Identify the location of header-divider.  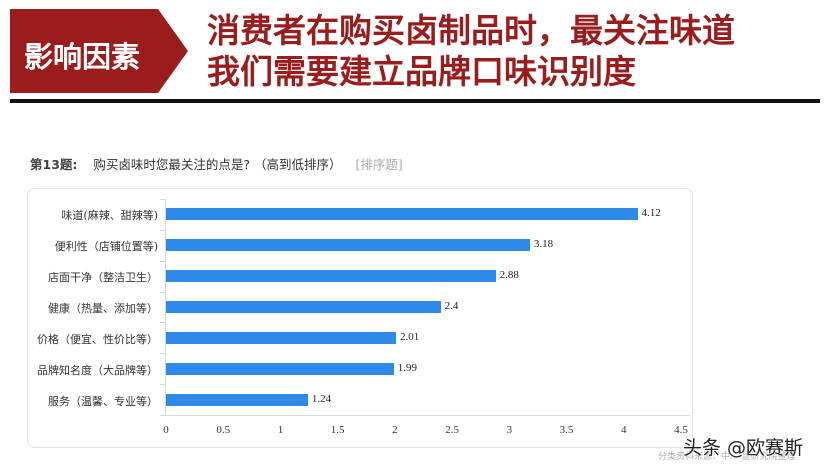
(415, 101).